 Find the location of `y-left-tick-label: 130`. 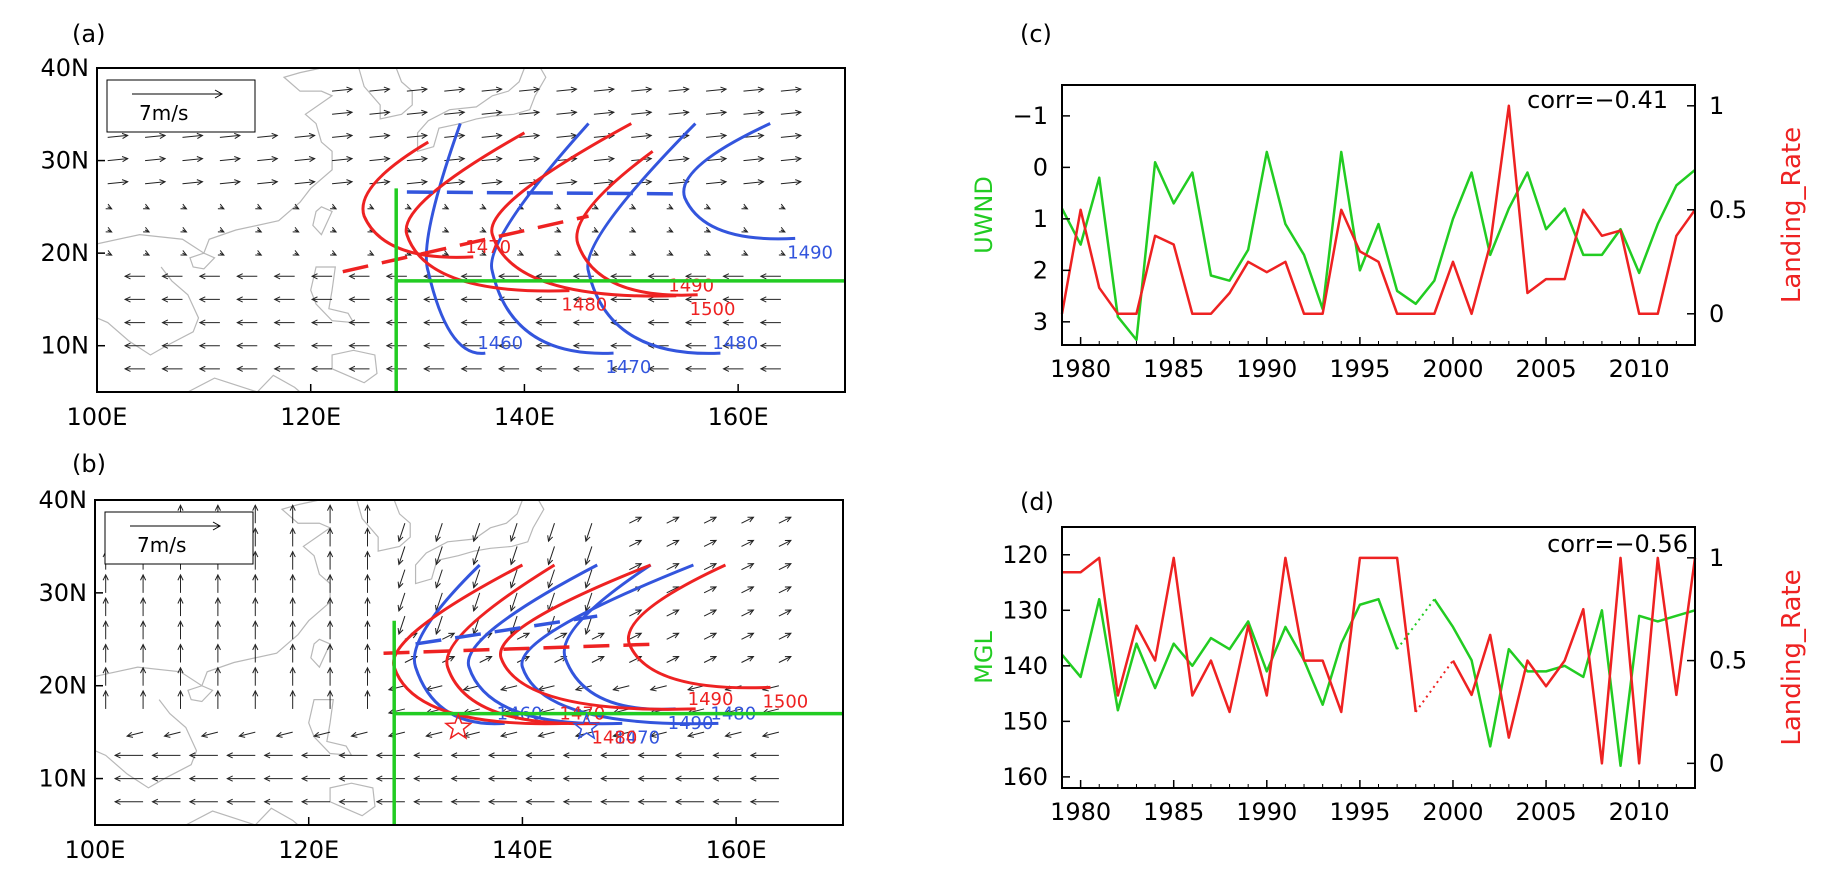

y-left-tick-label: 130 is located at coordinates (1025, 610).